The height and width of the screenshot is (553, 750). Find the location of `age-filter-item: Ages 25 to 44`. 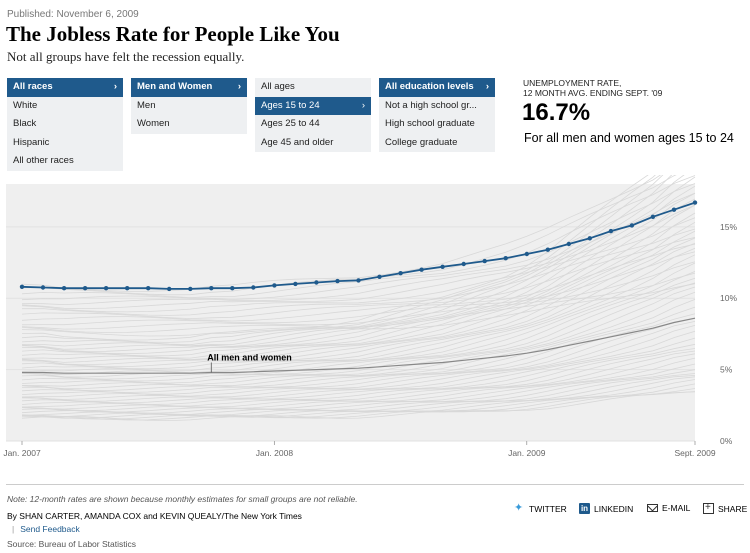

age-filter-item: Ages 25 to 44 is located at coordinates (290, 123).